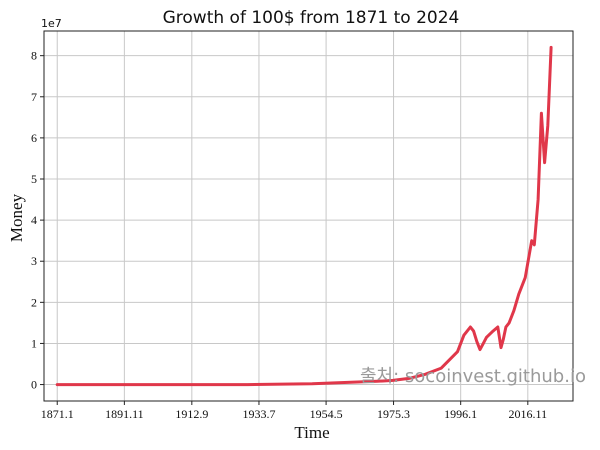 Image resolution: width=600 pixels, height=450 pixels. Describe the element at coordinates (393, 414) in the screenshot. I see `x-tick-label: 1975.3` at that location.